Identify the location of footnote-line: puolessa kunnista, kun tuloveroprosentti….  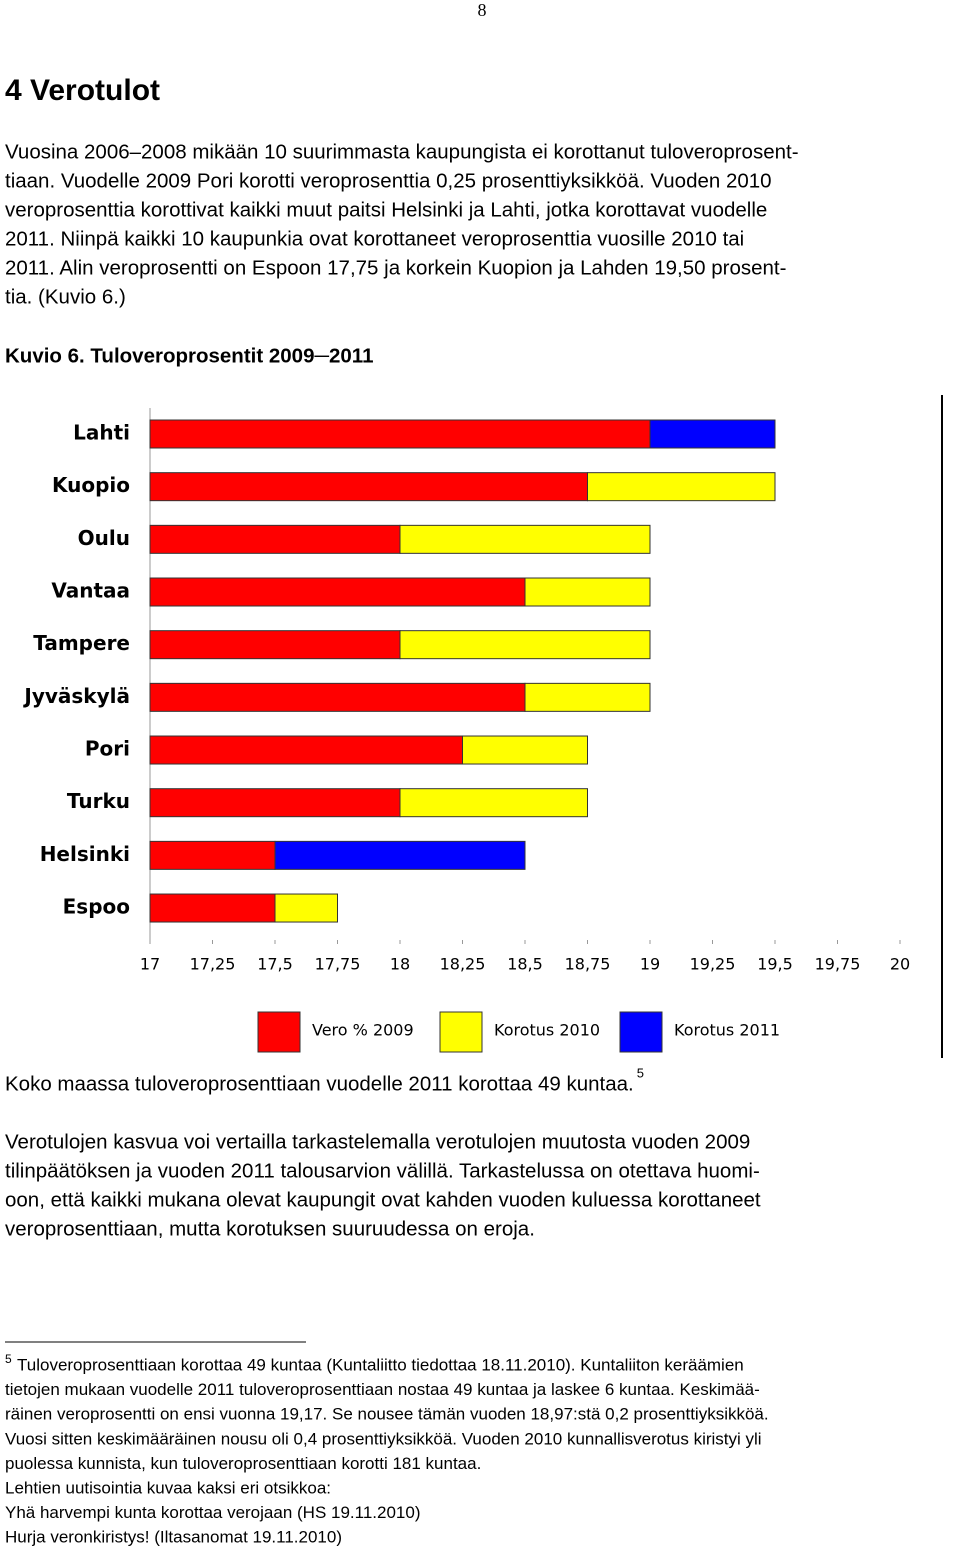
(243, 1463).